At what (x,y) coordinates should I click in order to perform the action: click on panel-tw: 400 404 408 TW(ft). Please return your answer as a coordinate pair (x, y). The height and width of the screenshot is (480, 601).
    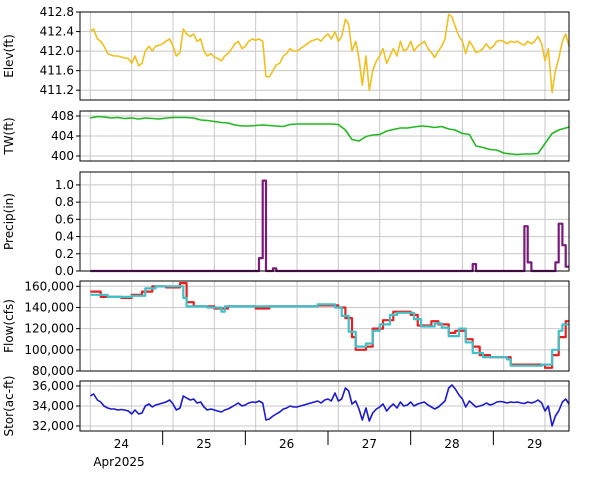
    Looking at the image, I should click on (286, 136).